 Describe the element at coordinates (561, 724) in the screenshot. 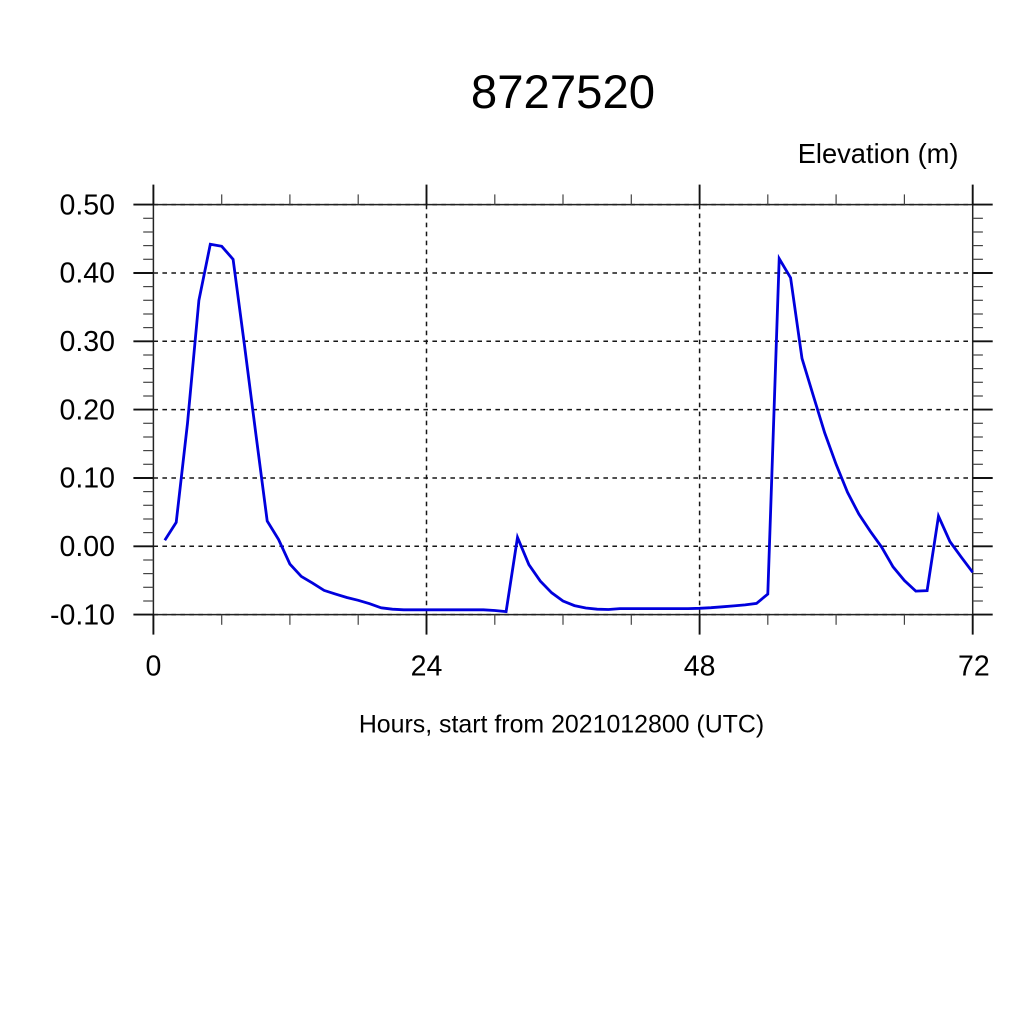

I see `svg-text:Hours, start from 2021012800 (: Hours, start from 2021012800 (UTC)` at that location.